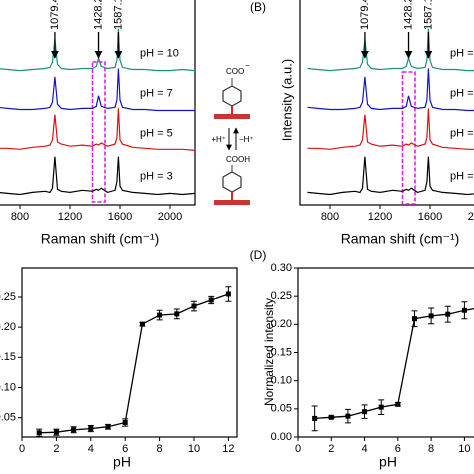 The width and height of the screenshot is (474, 474). What do you see at coordinates (238, 159) in the screenshot?
I see `group-label: COOH` at bounding box center [238, 159].